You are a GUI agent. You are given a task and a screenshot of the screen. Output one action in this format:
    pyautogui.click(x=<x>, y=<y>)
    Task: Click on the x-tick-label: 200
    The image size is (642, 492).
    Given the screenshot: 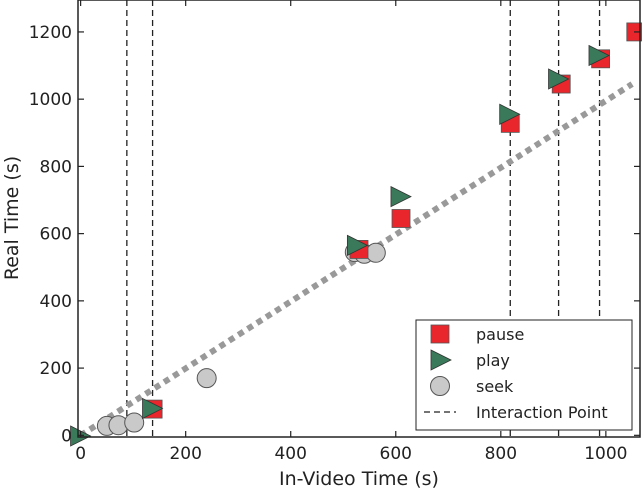 What is the action you would take?
    pyautogui.click(x=185, y=454)
    